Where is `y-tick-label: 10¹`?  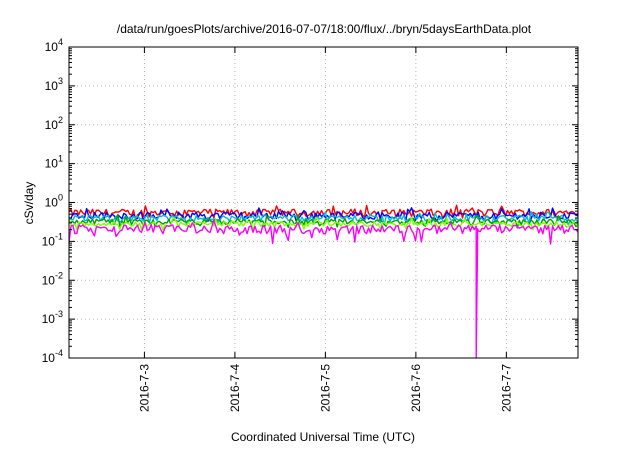
y-tick-label: 10¹ is located at coordinates (54, 162).